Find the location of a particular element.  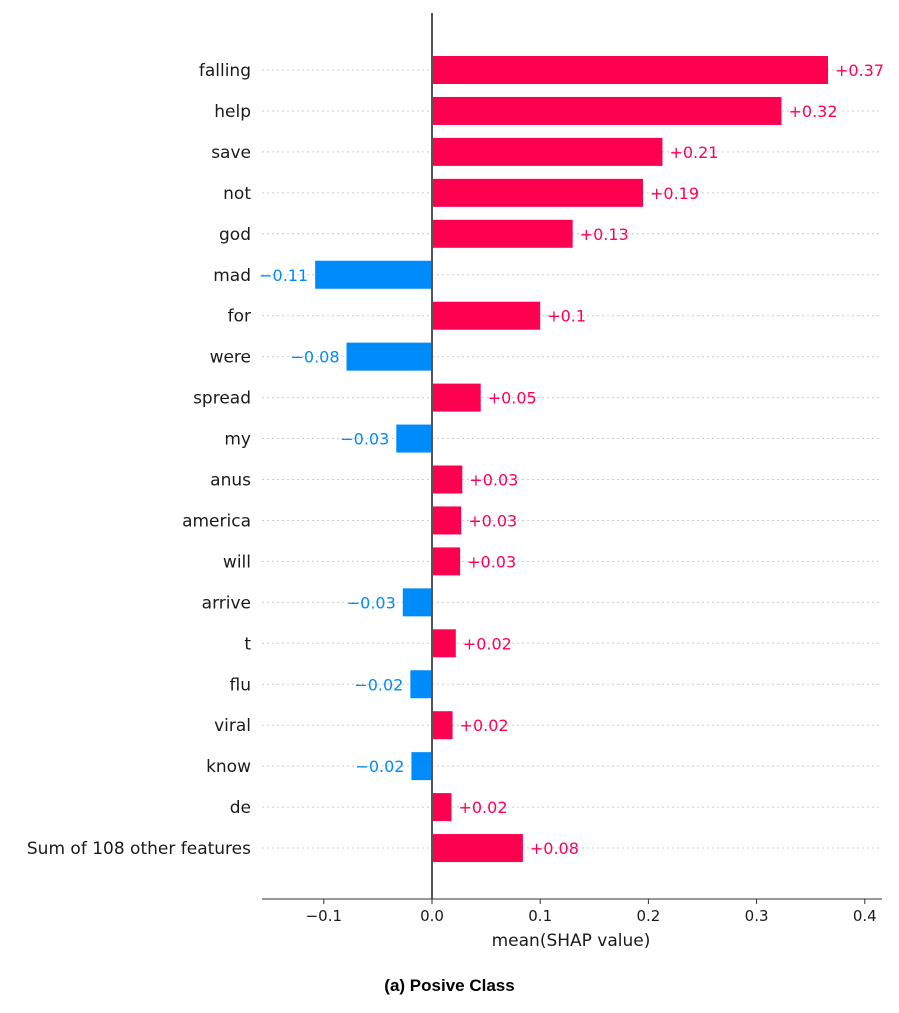

value-label: +0.32 is located at coordinates (812, 111).